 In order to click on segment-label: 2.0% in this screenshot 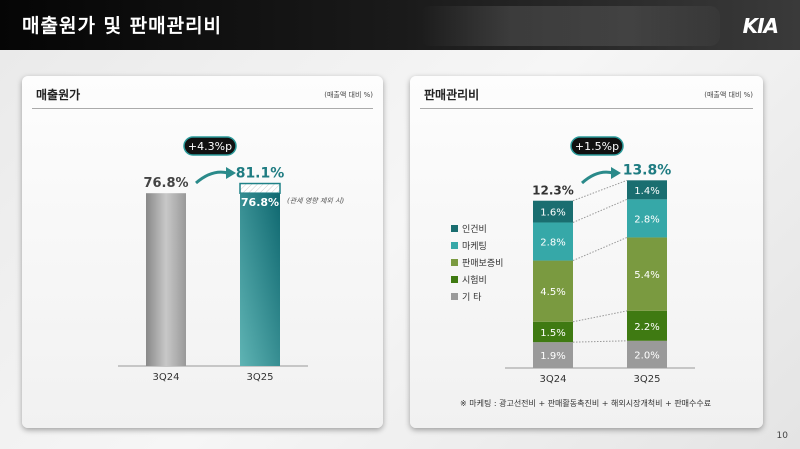, I will do `click(646, 355)`.